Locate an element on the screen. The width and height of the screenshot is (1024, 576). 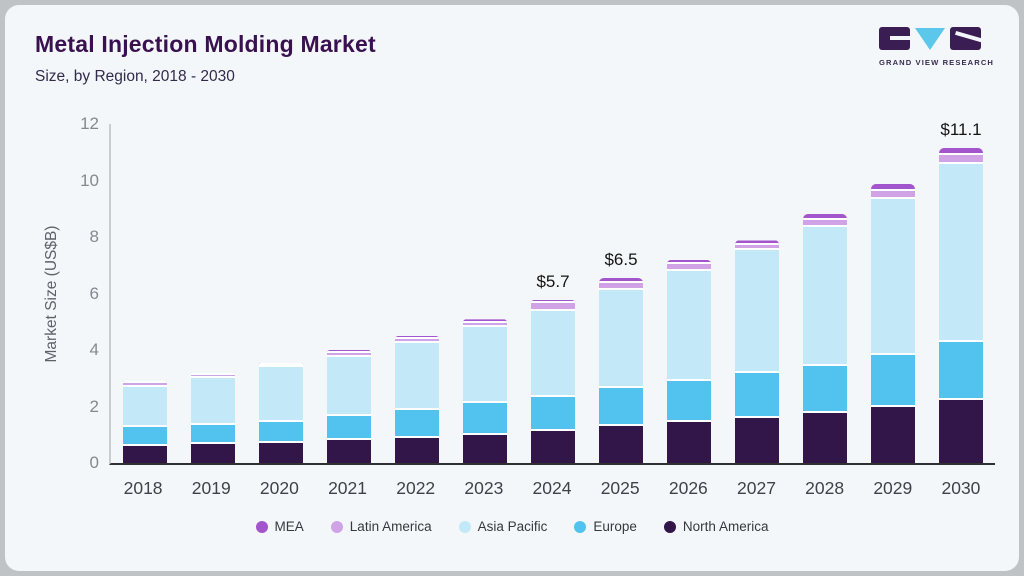
x-label-2026: 2026 is located at coordinates (688, 488).